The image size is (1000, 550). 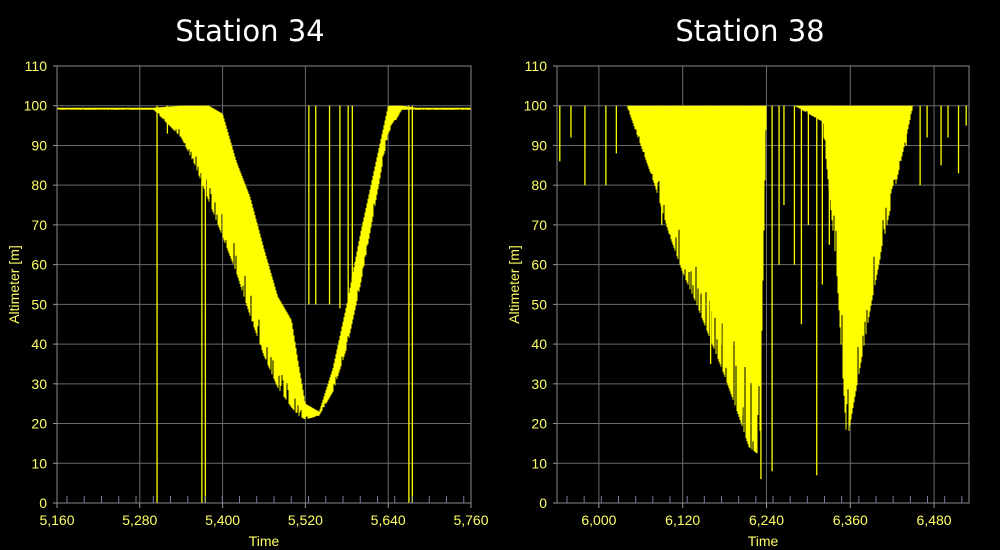 I want to click on chart-title: Station 38, so click(x=750, y=31).